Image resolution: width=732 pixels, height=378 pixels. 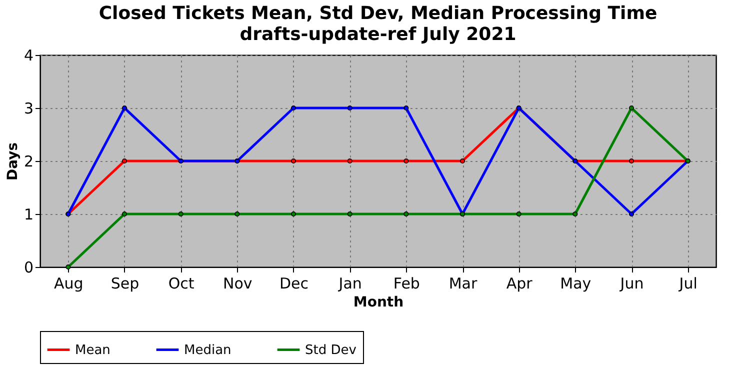 I want to click on y-tick-label: 0, so click(x=29, y=267).